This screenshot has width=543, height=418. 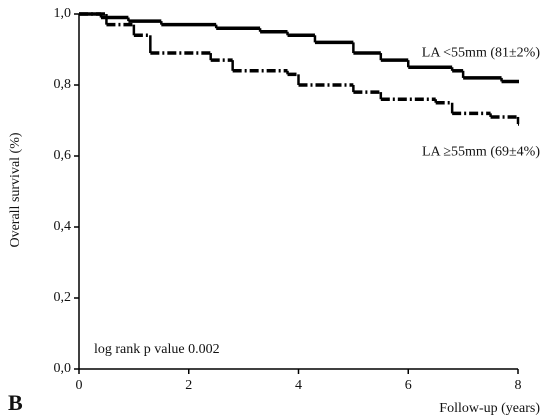 What do you see at coordinates (63, 155) in the screenshot?
I see `y-tick-label: 0,6` at bounding box center [63, 155].